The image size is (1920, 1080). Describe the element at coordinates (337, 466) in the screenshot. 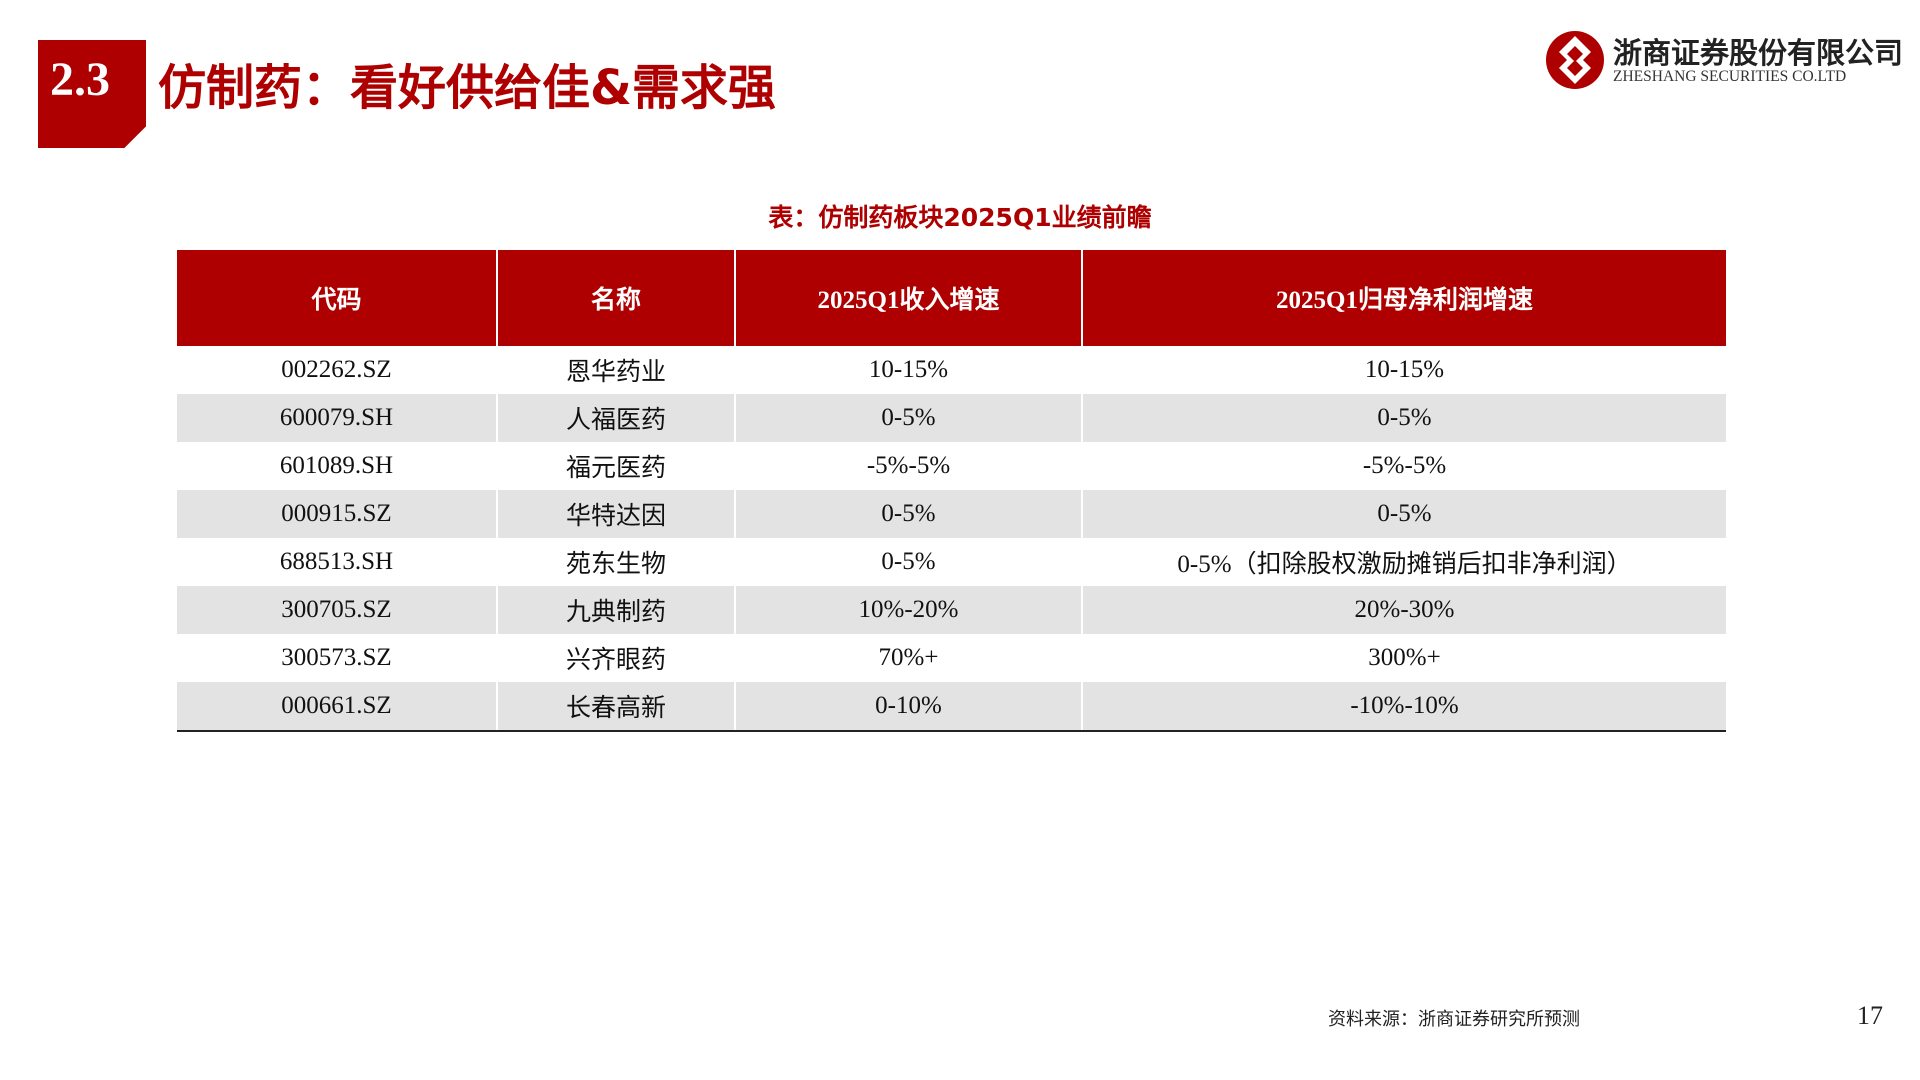

I see `stock-code-cell: 601089.SH` at that location.